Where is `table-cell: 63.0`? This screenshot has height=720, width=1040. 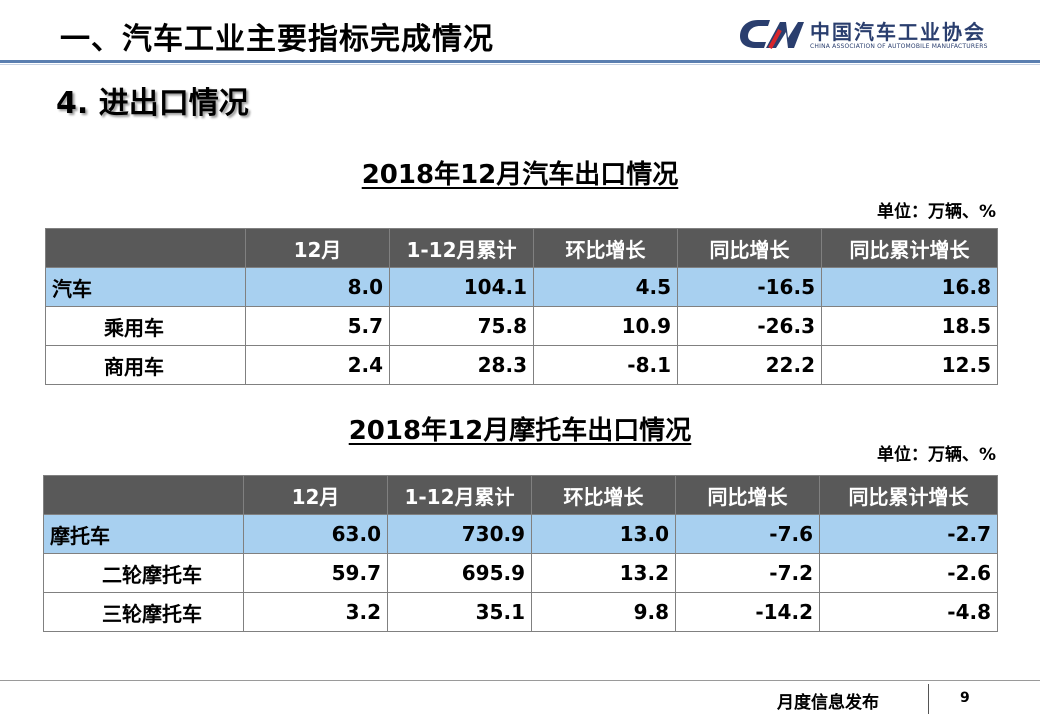
table-cell: 63.0 is located at coordinates (315, 534).